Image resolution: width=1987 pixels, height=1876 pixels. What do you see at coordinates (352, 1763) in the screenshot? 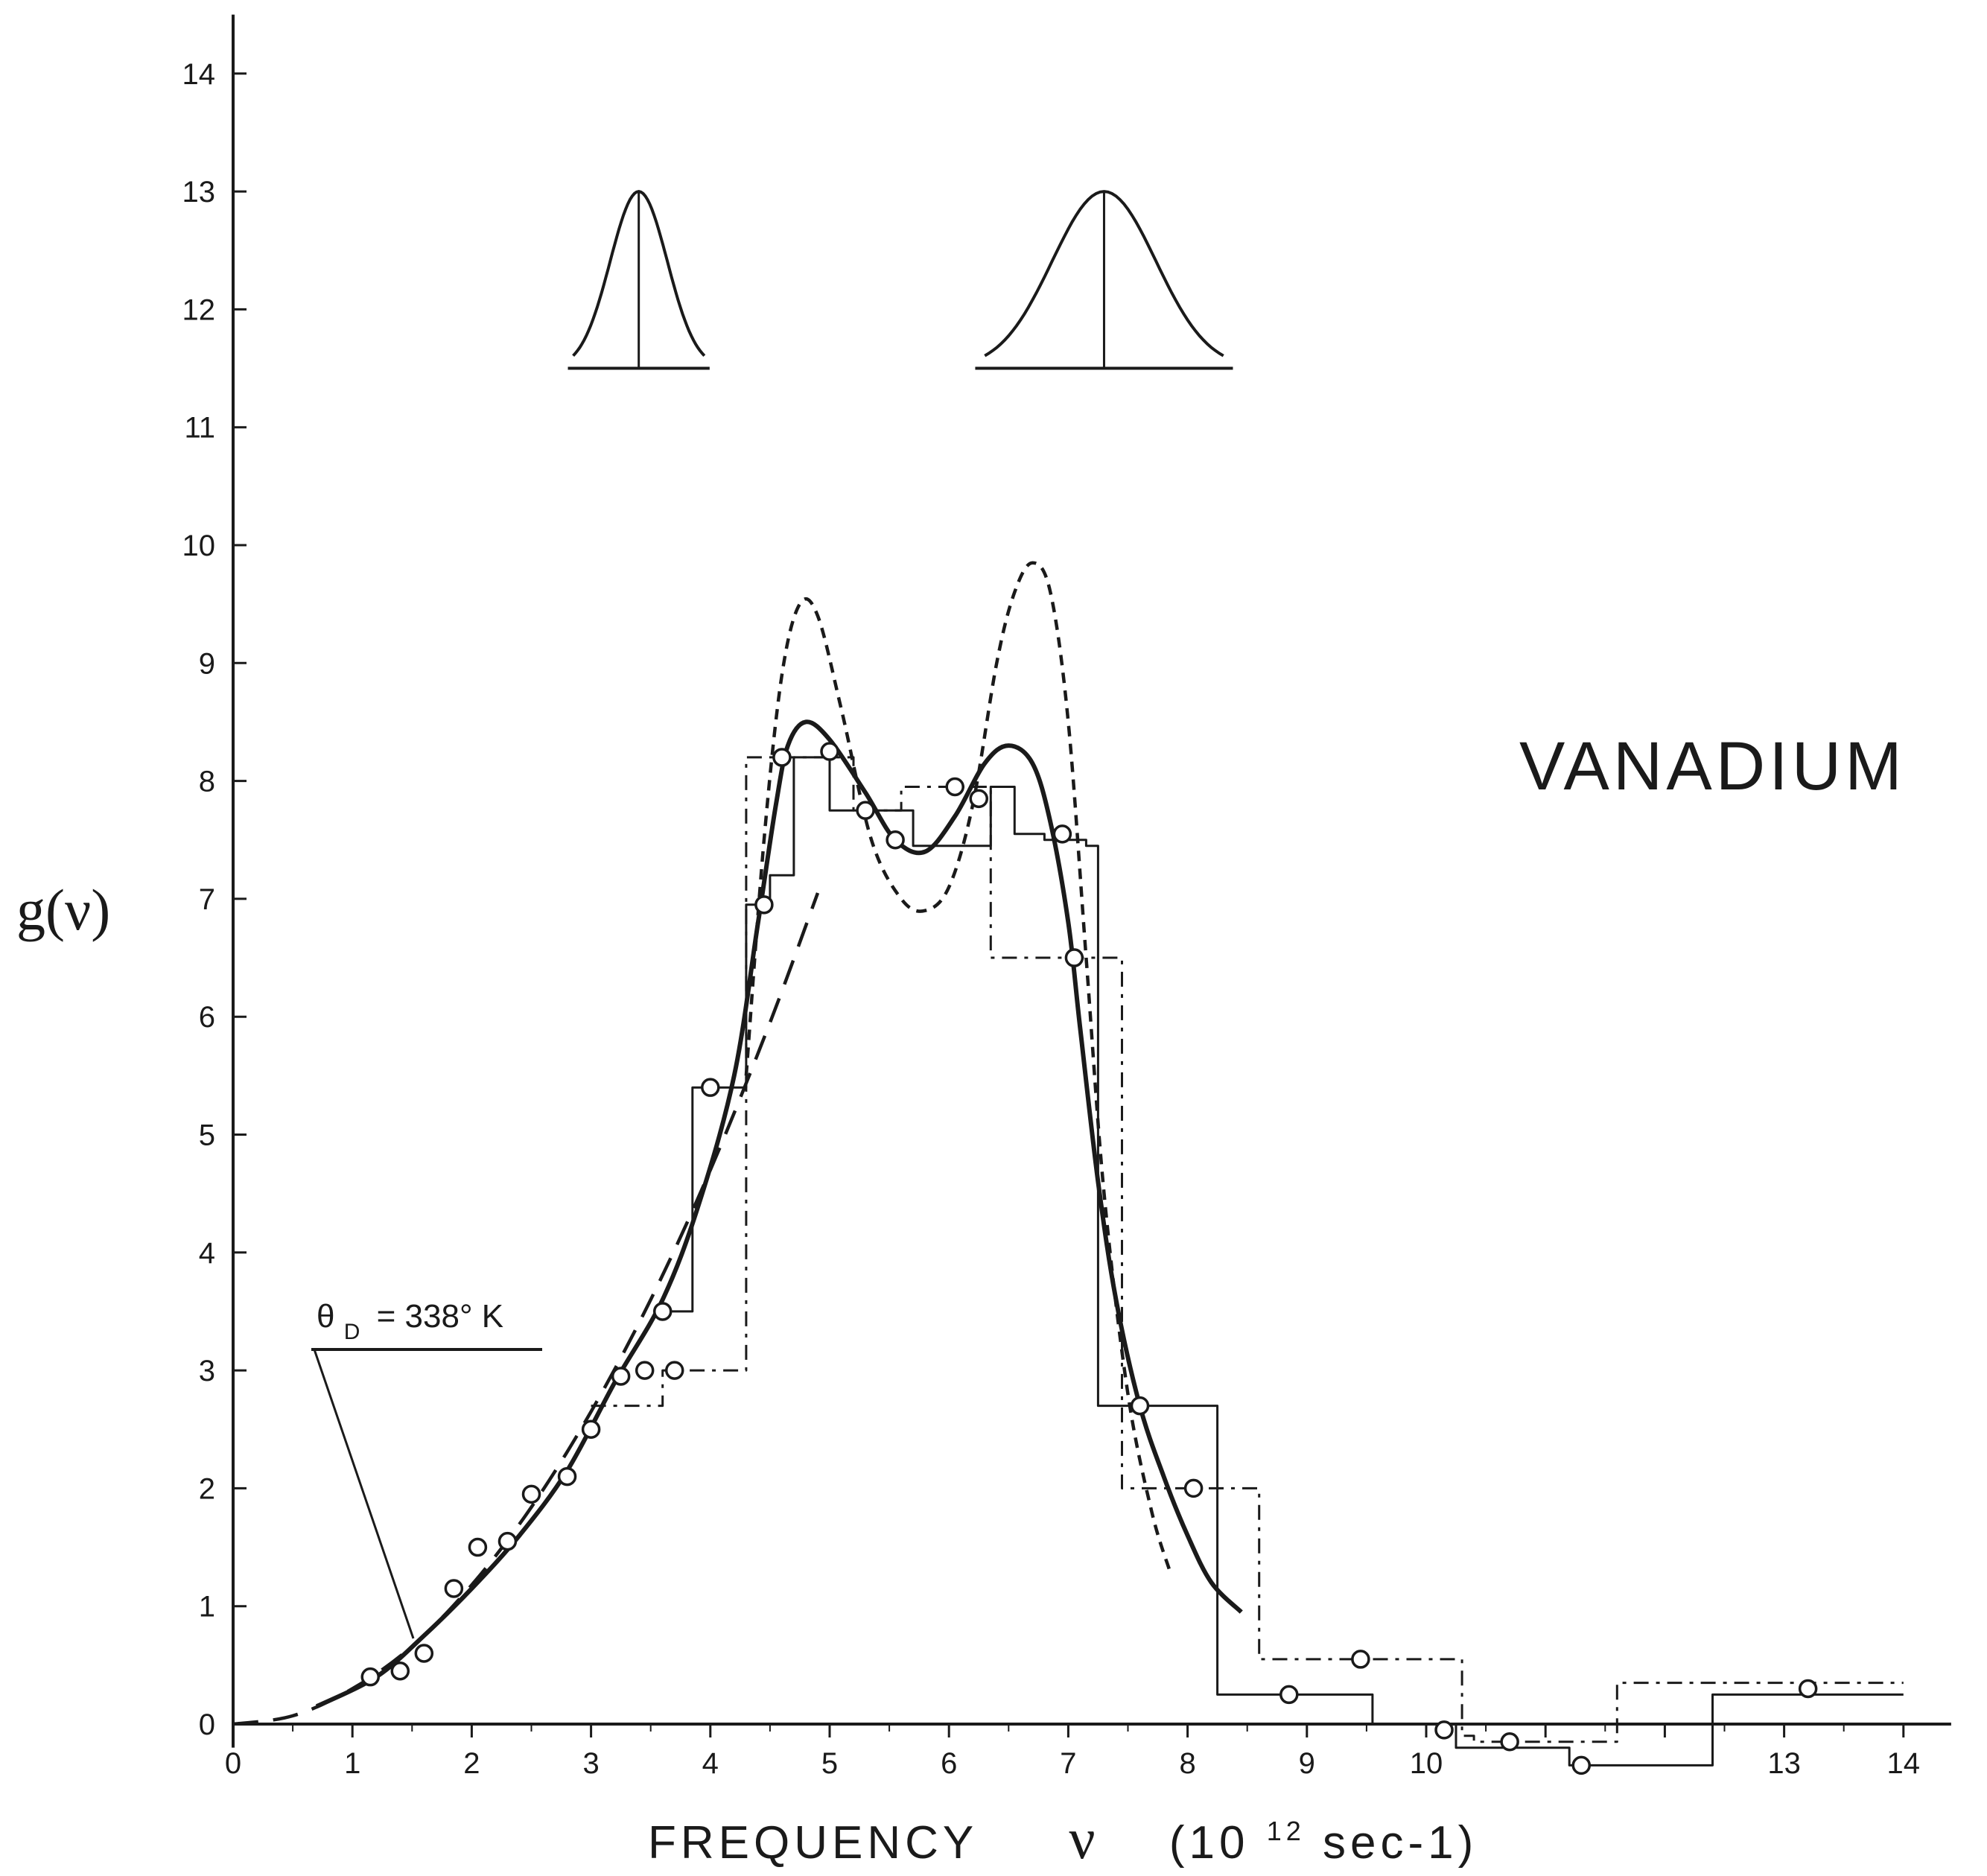
I see `x-tick-label: 1` at bounding box center [352, 1763].